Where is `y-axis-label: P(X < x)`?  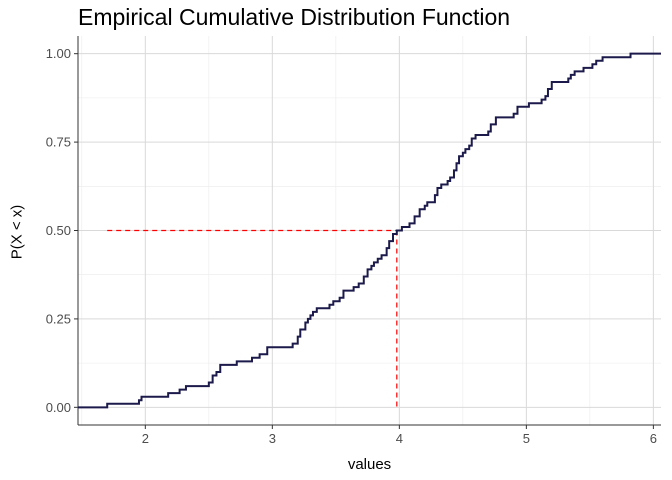 y-axis-label: P(X < x) is located at coordinates (17, 232).